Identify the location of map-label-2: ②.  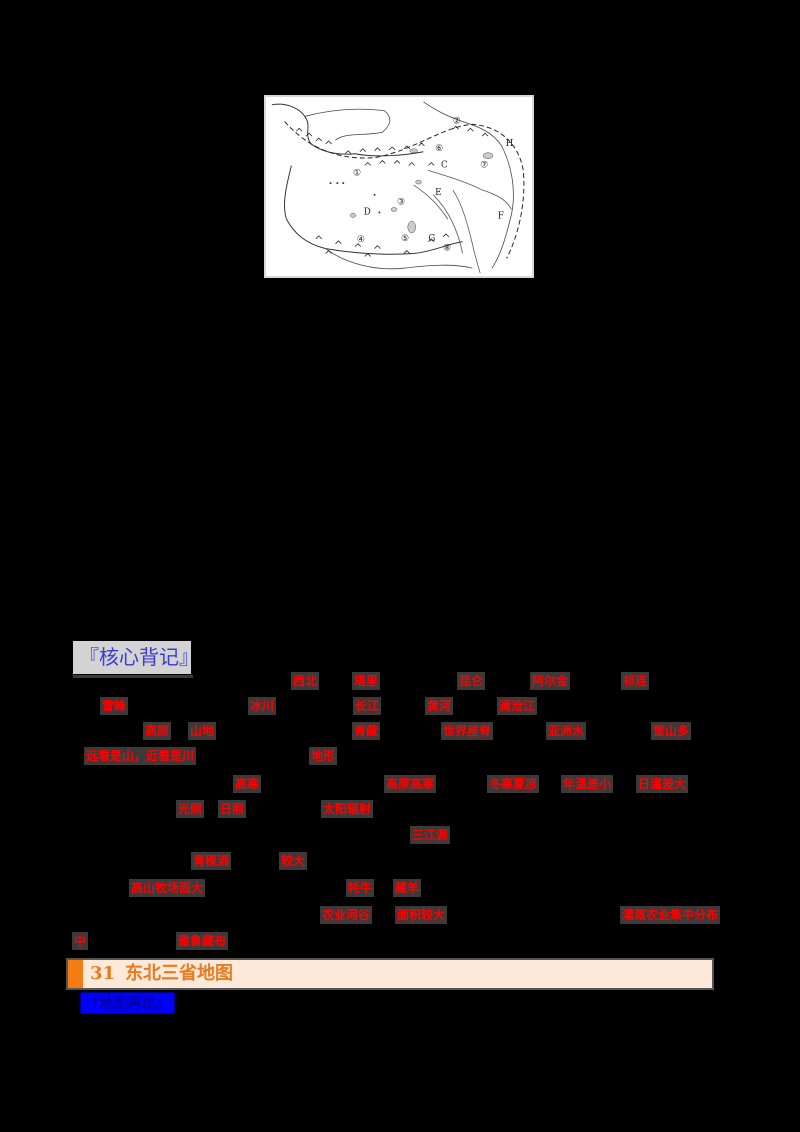
(457, 121).